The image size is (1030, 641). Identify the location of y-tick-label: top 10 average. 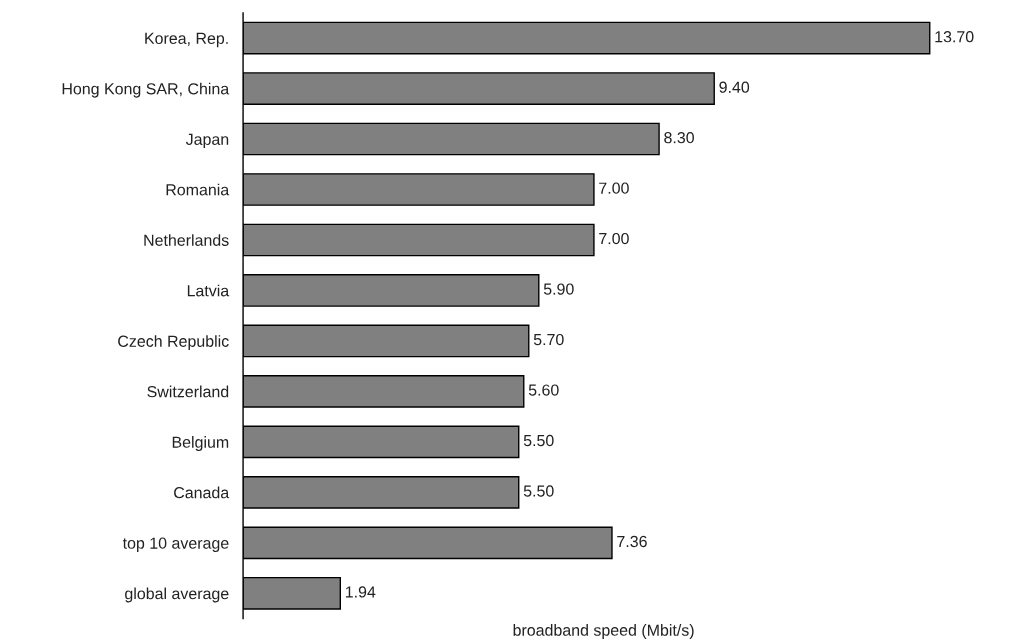
(175, 544).